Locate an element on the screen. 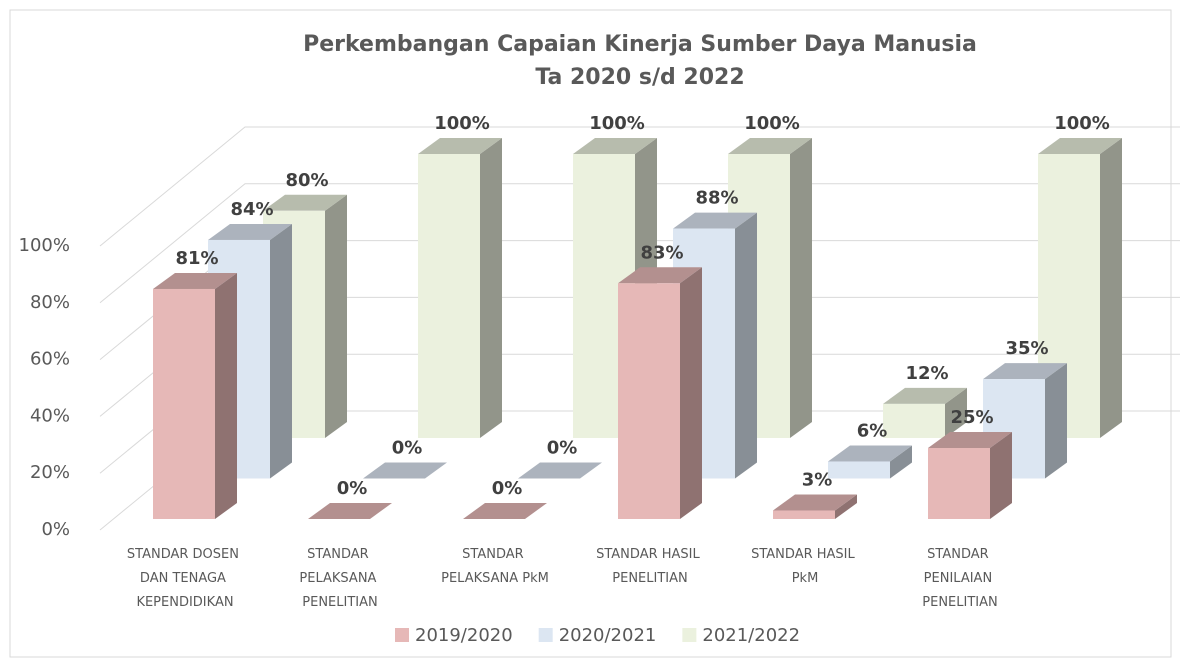 Image resolution: width=1182 pixels, height=668 pixels. x-tick-label: STANDAR HASIL PkM is located at coordinates (805, 566).